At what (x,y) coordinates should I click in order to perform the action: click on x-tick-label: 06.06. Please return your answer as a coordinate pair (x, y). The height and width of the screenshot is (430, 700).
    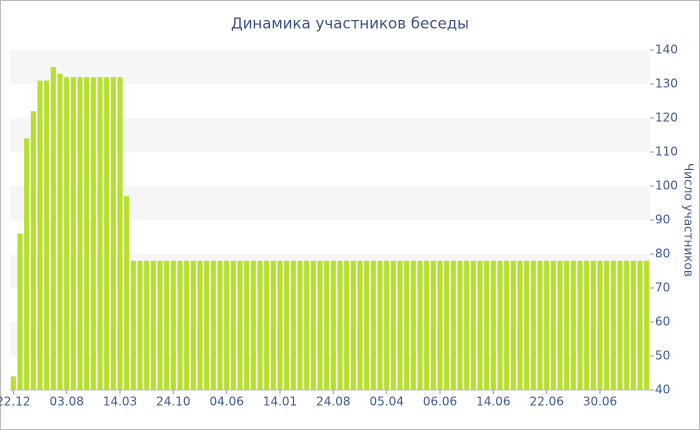
    Looking at the image, I should click on (440, 402).